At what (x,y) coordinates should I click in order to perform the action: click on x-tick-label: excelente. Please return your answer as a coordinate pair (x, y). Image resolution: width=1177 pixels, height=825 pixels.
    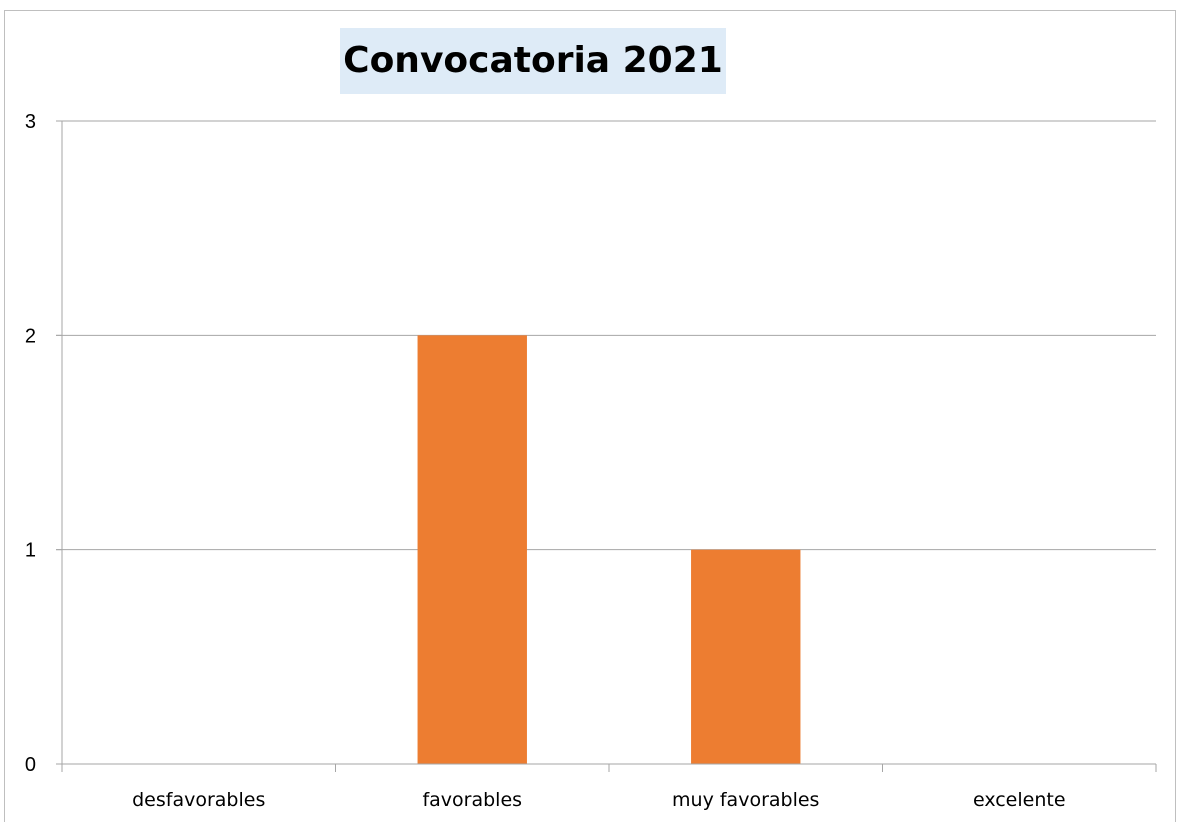
    Looking at the image, I should click on (1019, 800).